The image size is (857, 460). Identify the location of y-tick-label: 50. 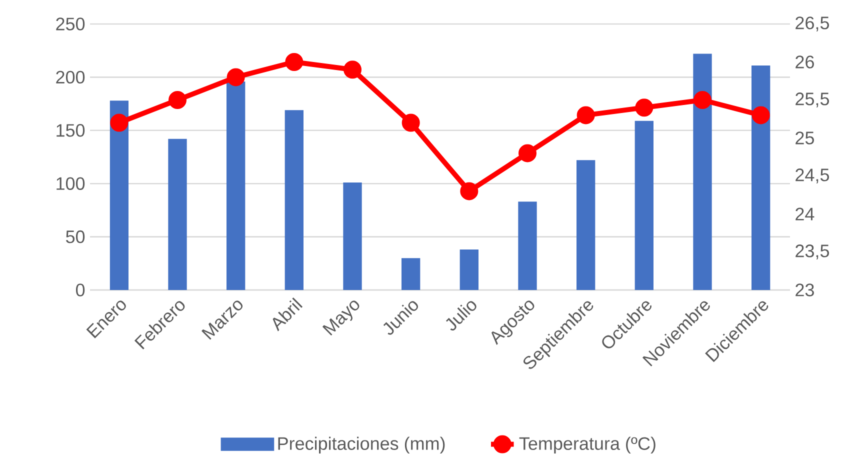
(75, 237).